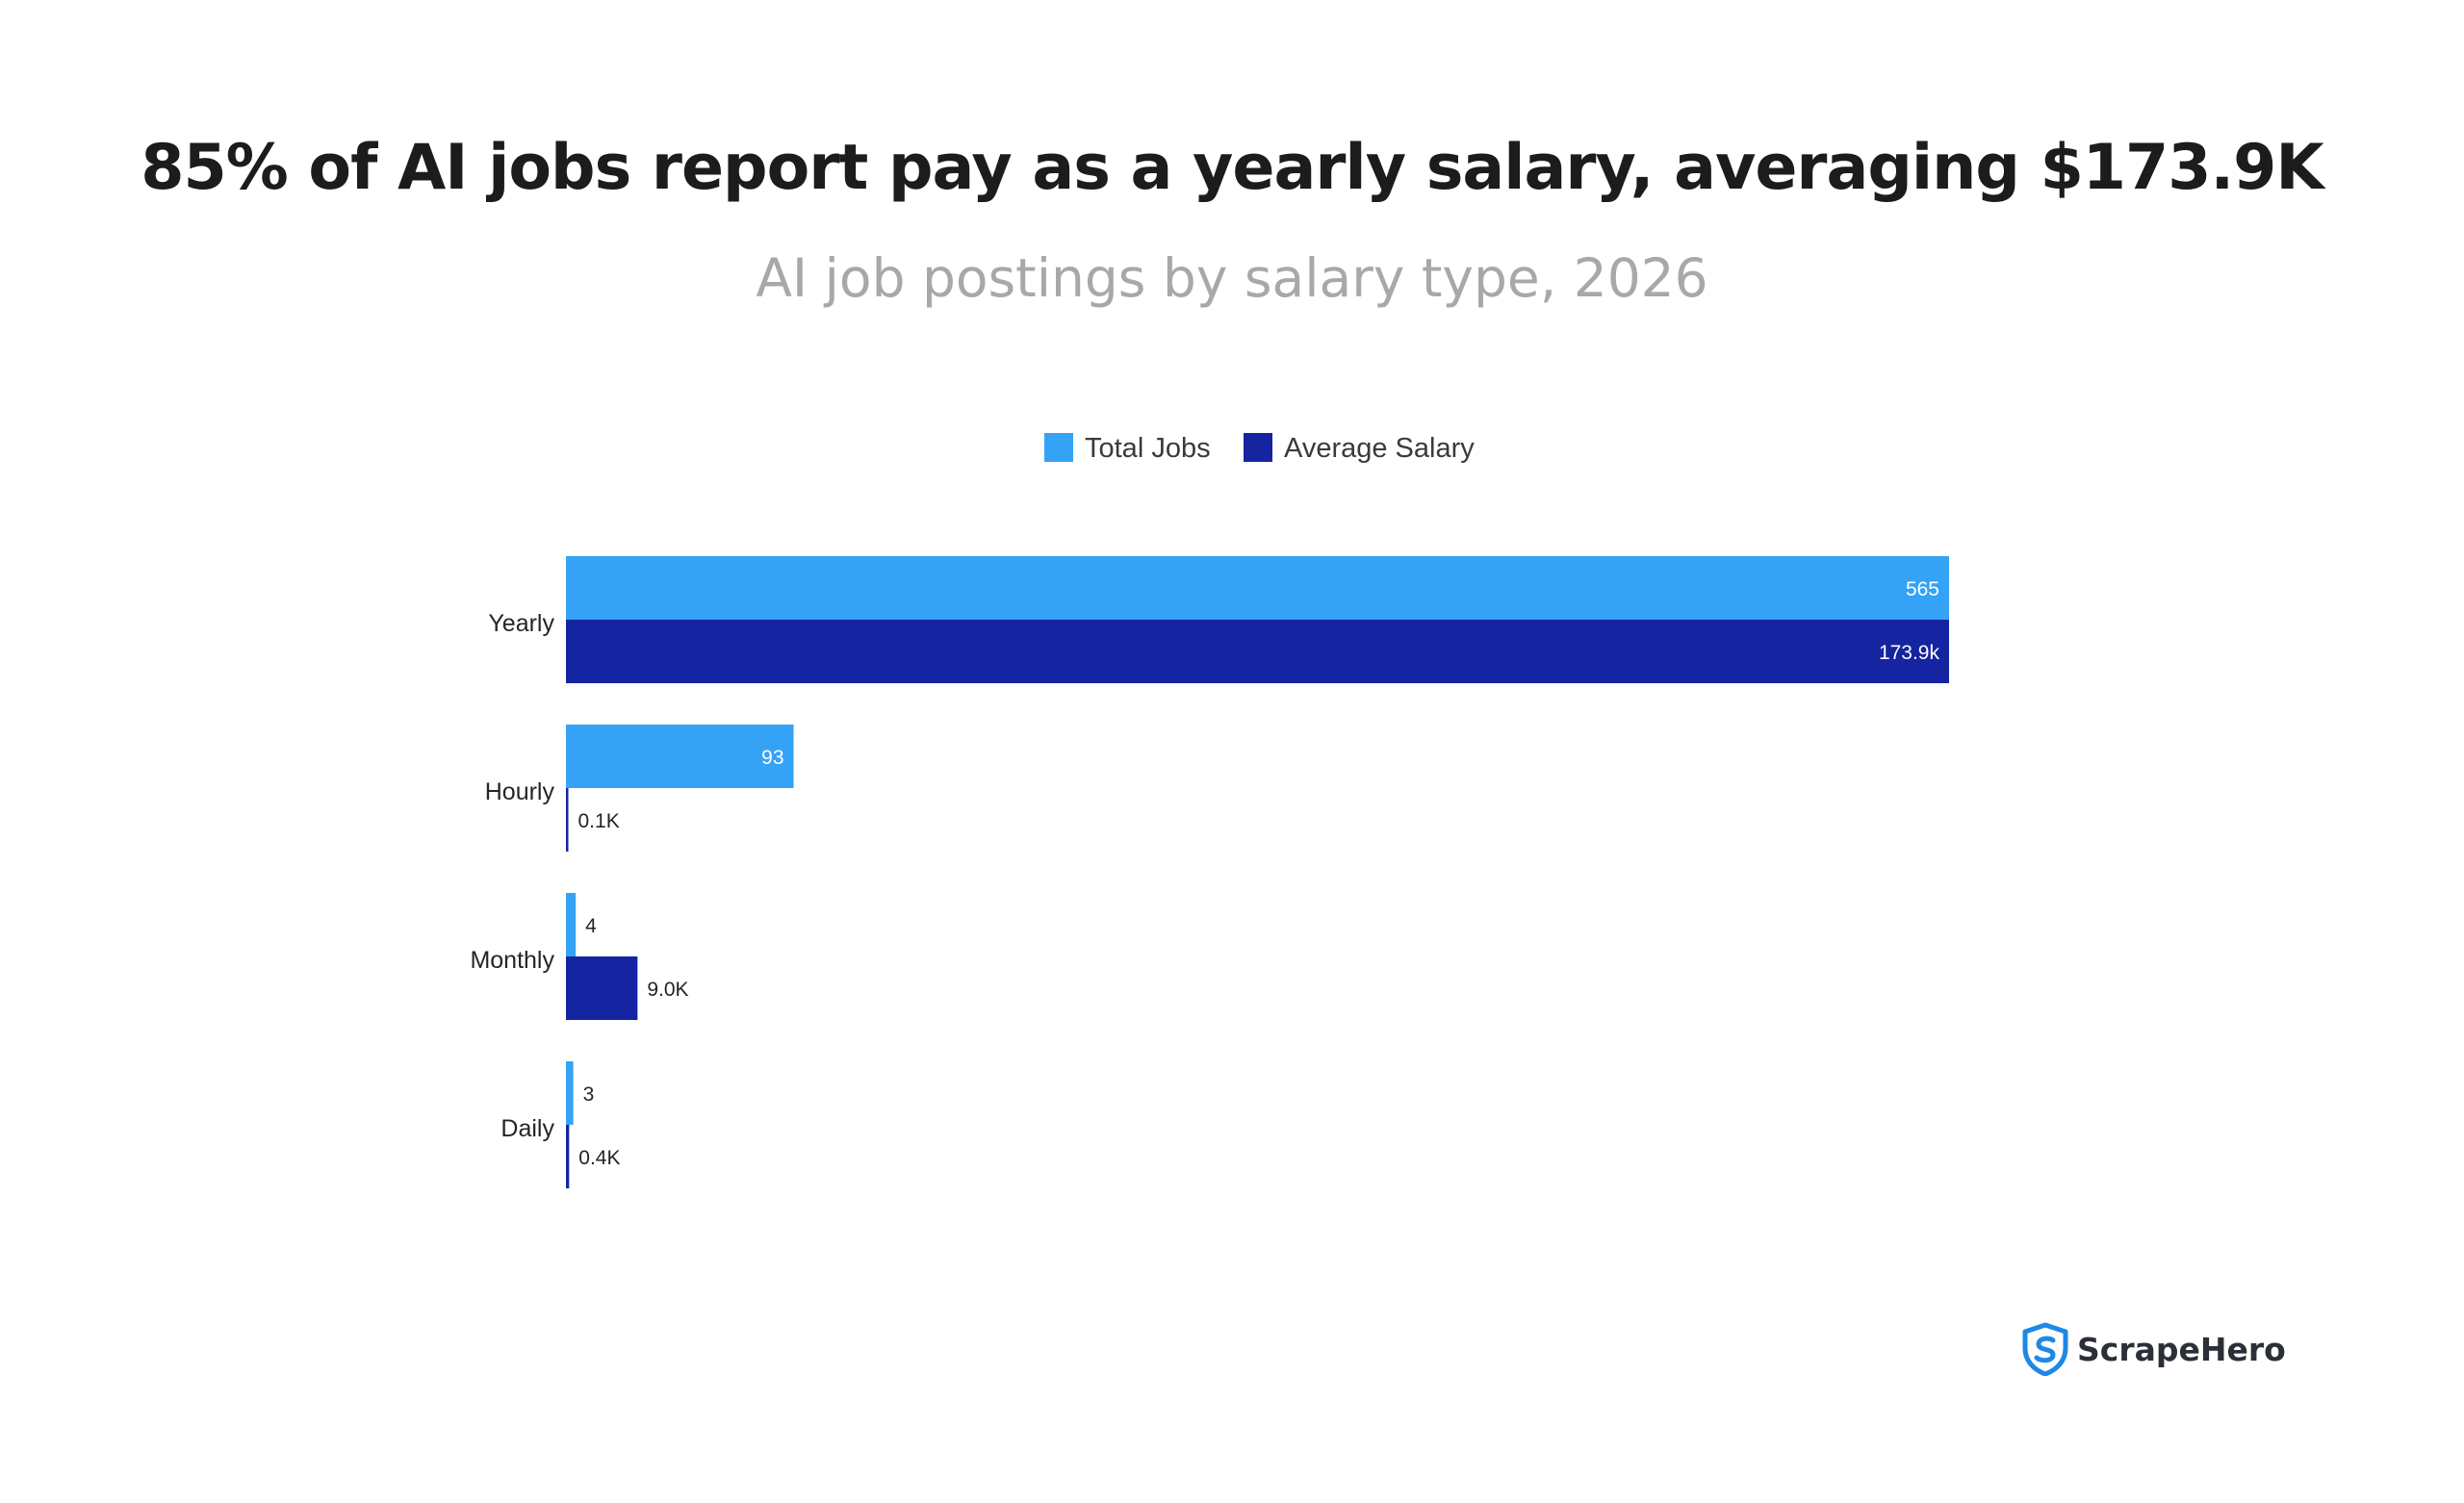  I want to click on category-label-monthly: Monthly, so click(512, 960).